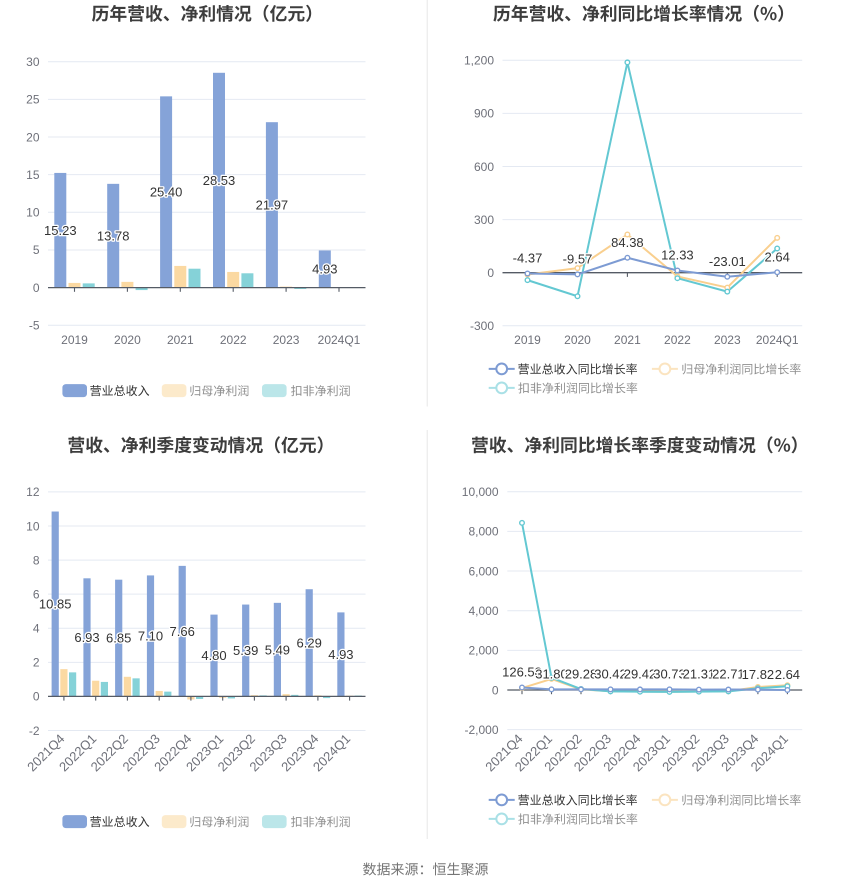  What do you see at coordinates (33, 492) in the screenshot?
I see `svg-text: 12` at bounding box center [33, 492].